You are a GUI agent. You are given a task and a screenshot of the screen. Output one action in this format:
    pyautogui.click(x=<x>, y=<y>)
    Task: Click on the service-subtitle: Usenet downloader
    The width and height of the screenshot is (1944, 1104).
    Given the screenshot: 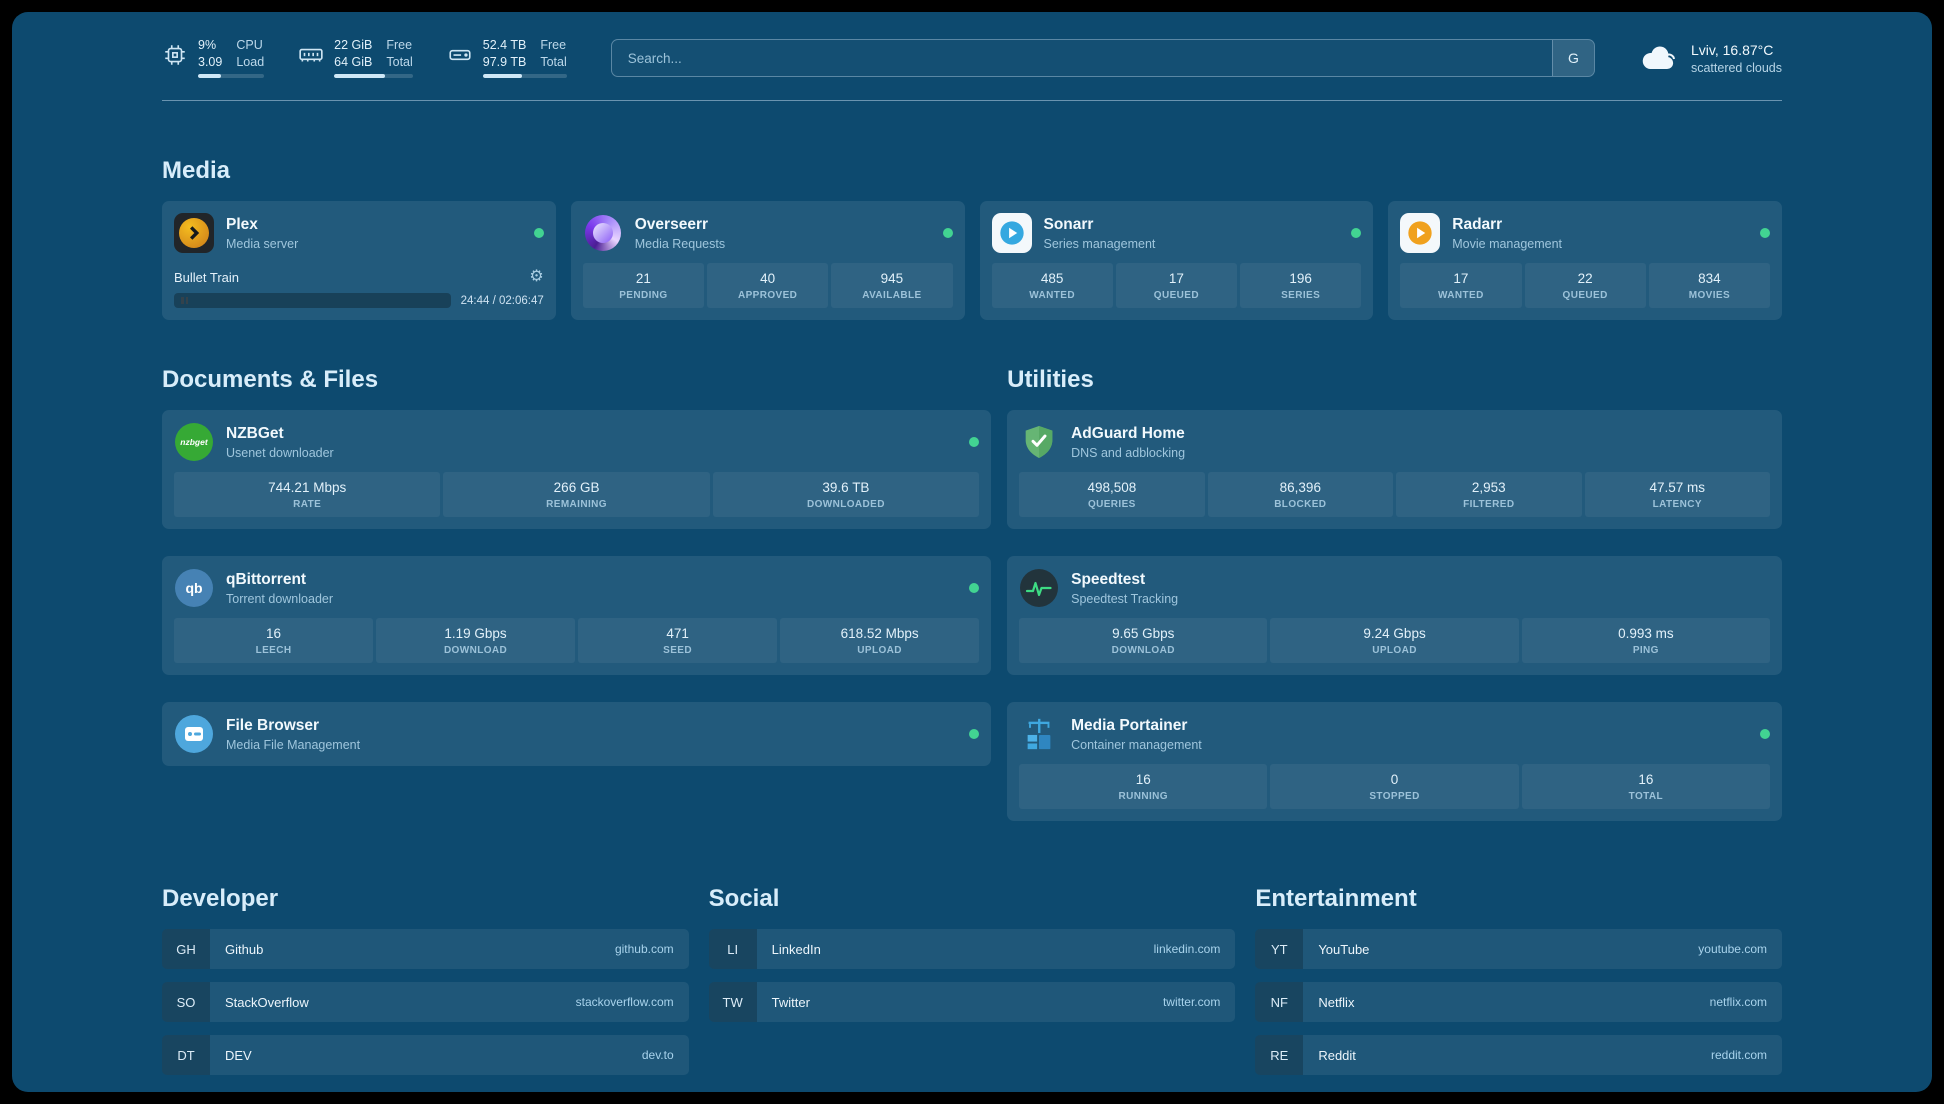 What is the action you would take?
    pyautogui.click(x=280, y=452)
    